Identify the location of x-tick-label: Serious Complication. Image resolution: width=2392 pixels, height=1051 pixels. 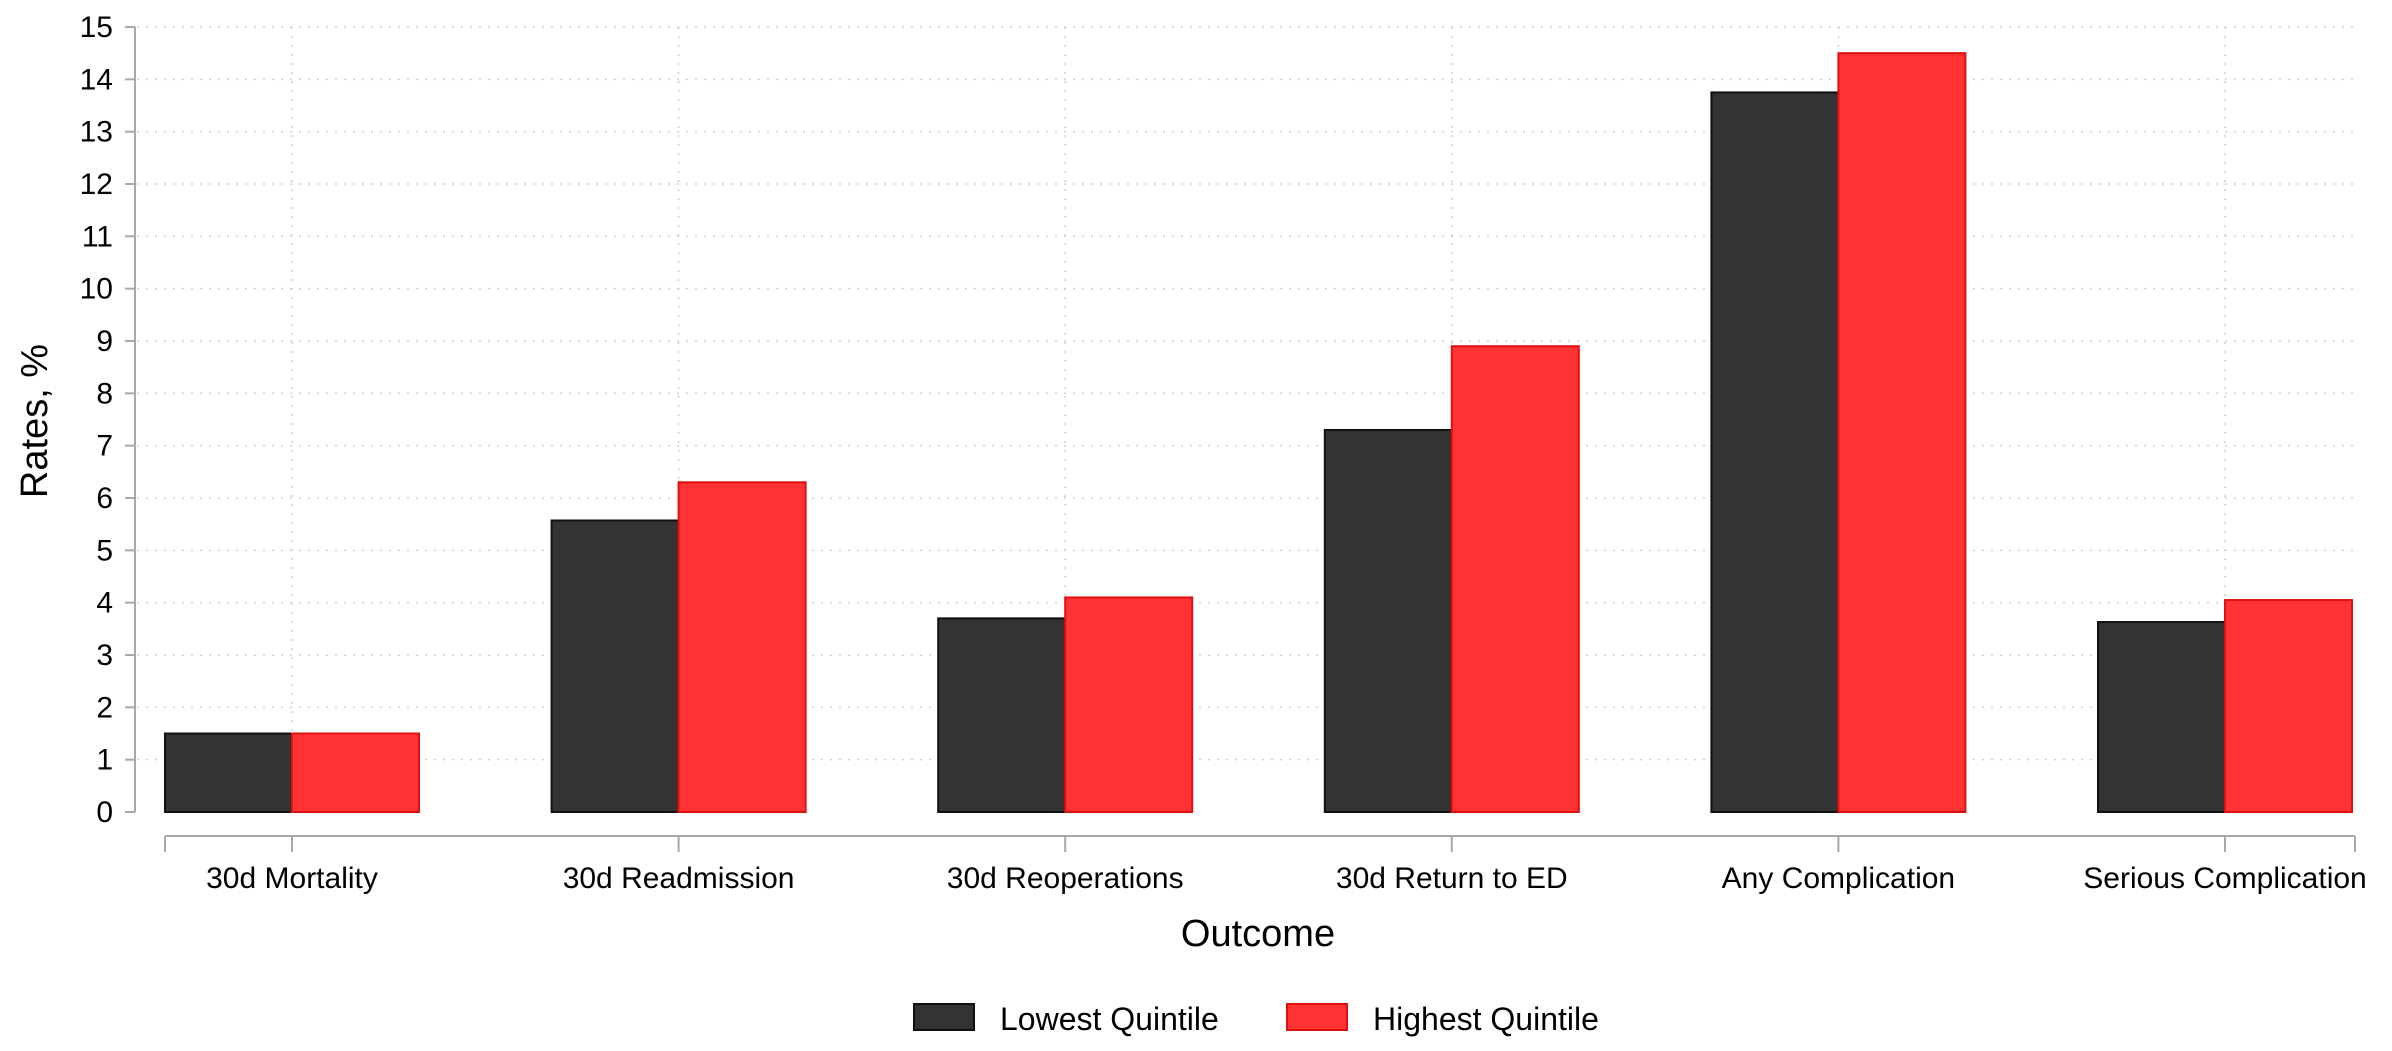
(2224, 878).